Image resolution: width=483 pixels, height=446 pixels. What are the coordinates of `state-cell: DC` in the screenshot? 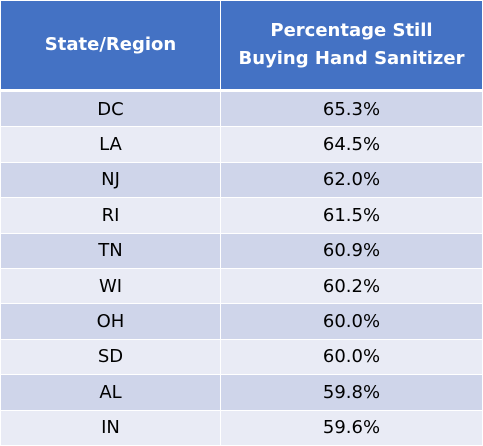 It's located at (110, 108).